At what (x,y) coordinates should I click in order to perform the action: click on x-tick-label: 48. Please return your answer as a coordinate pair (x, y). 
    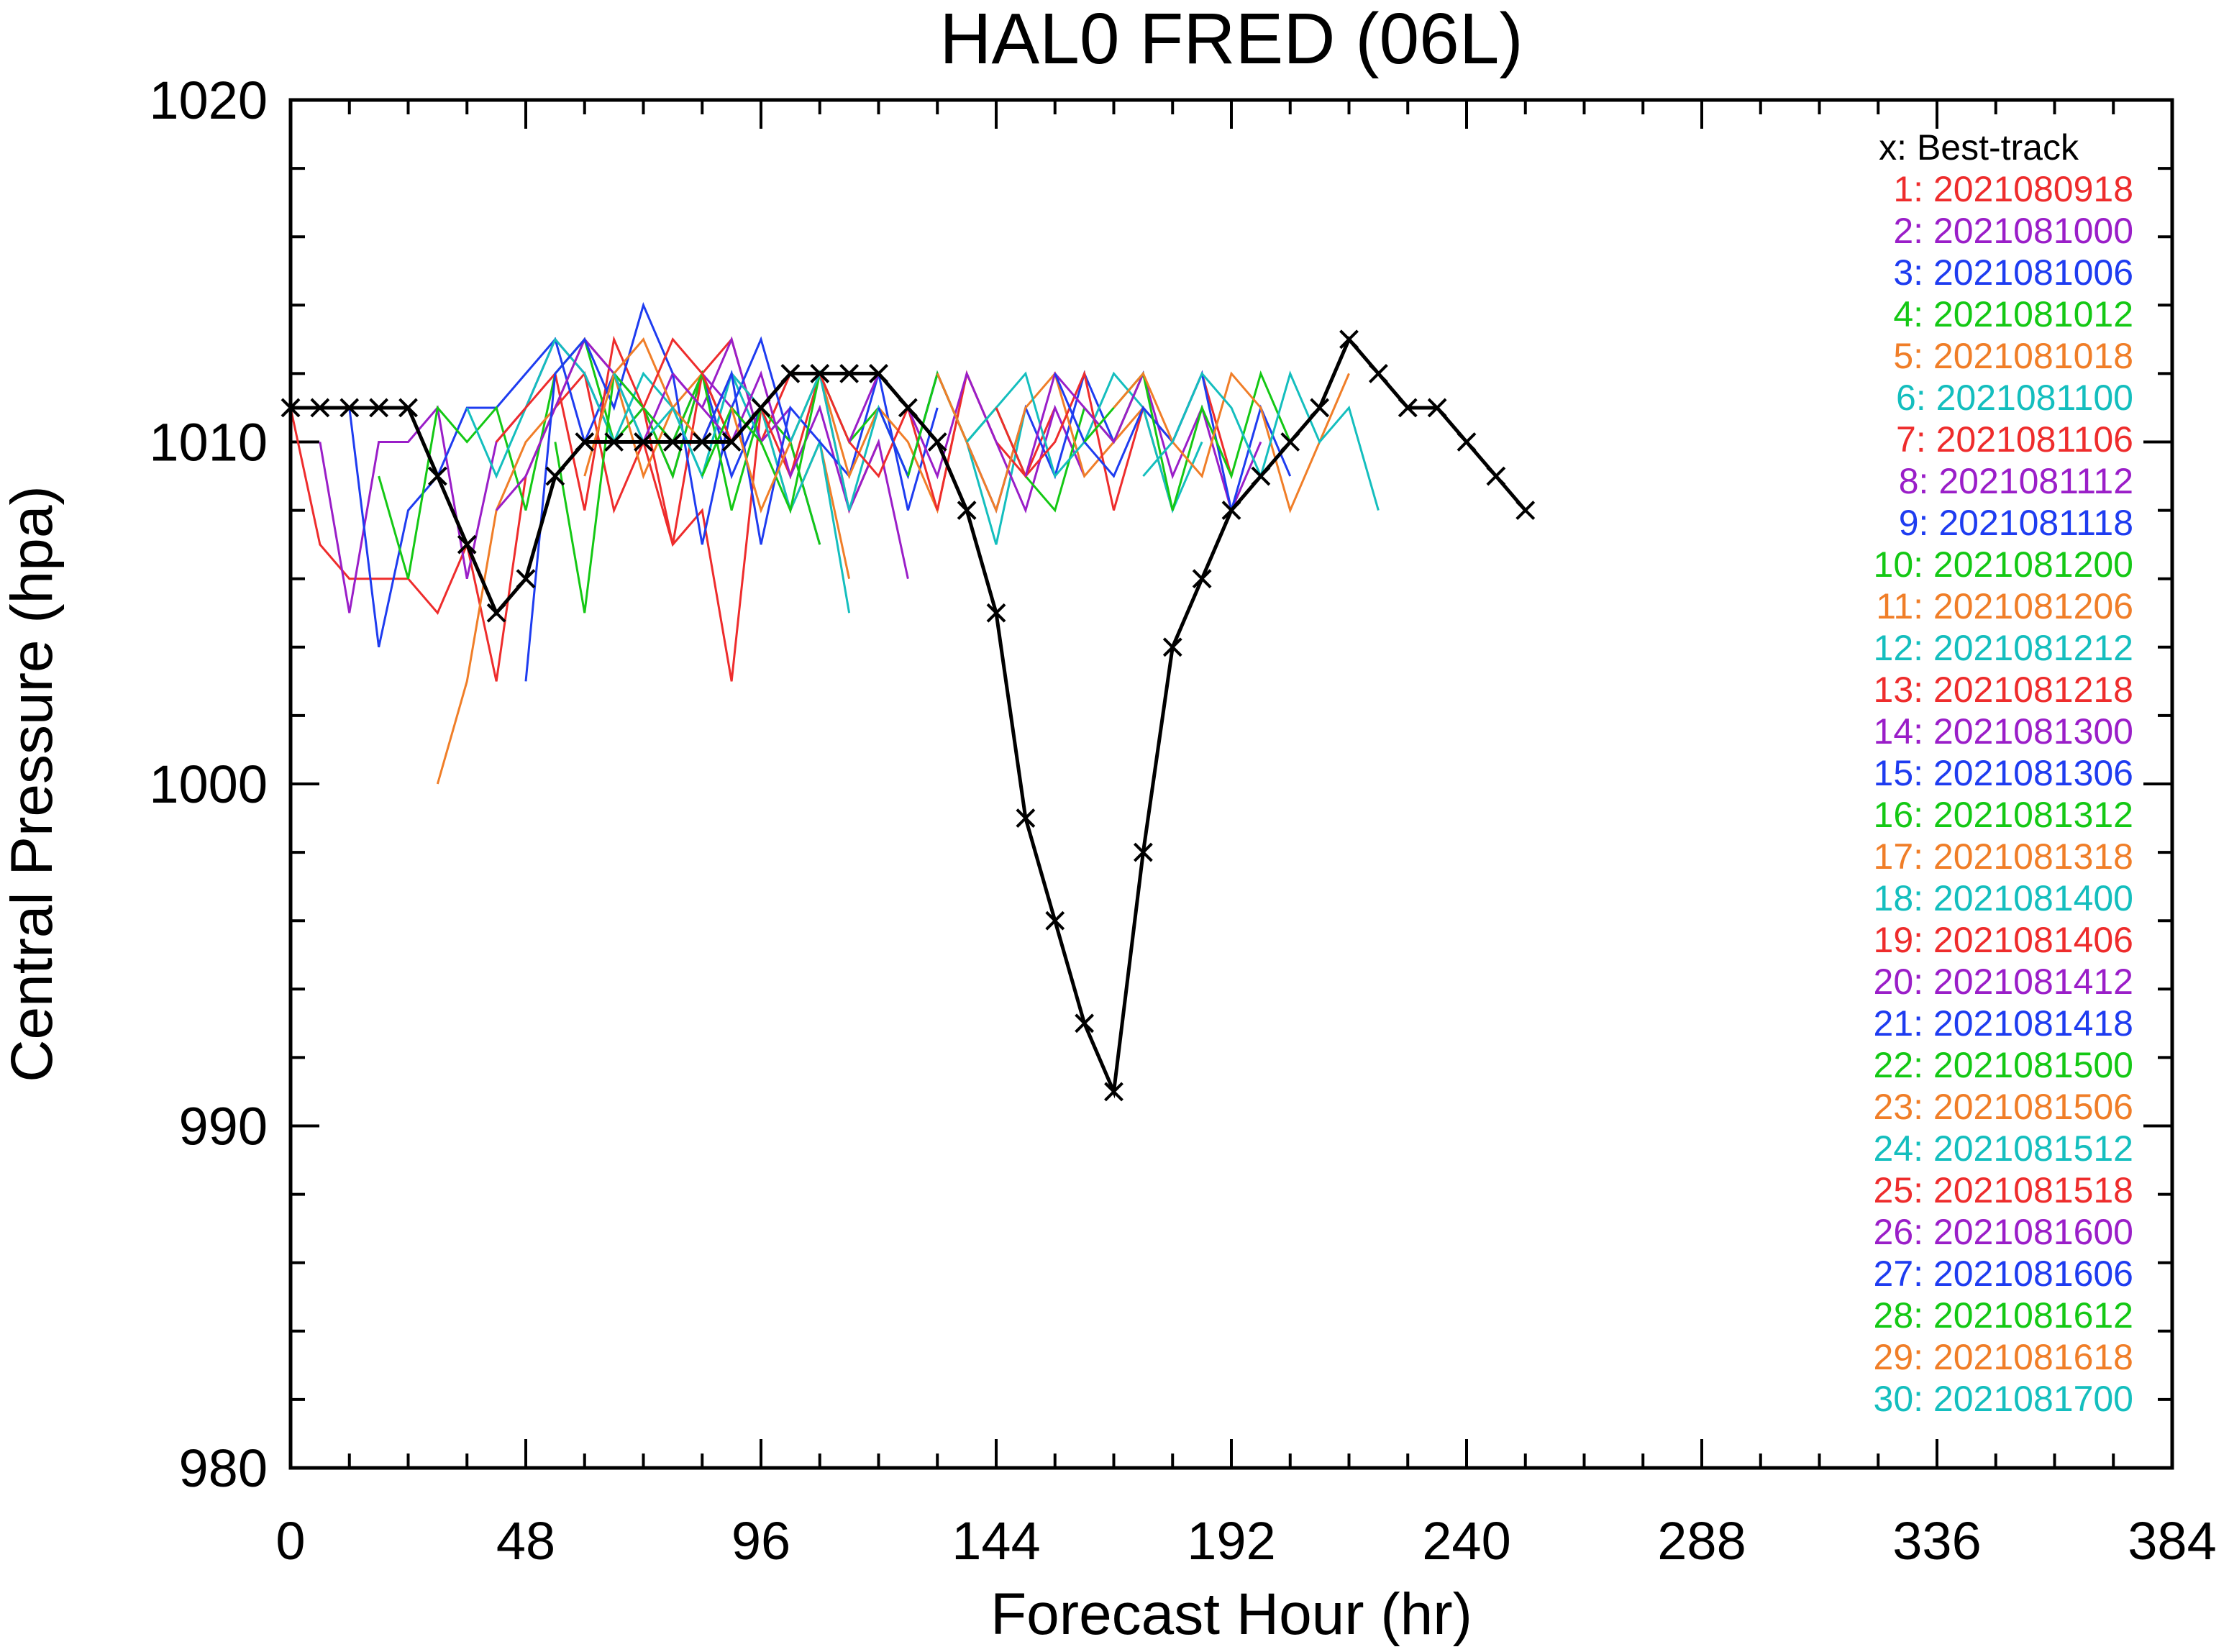
    Looking at the image, I should click on (525, 1541).